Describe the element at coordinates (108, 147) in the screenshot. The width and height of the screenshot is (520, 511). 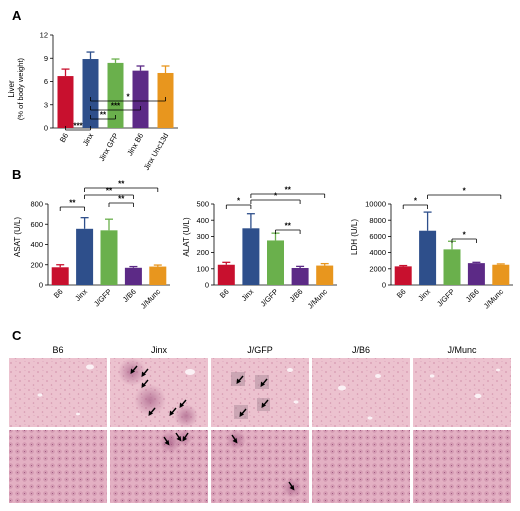
I see `category-label: Jinx GFP` at that location.